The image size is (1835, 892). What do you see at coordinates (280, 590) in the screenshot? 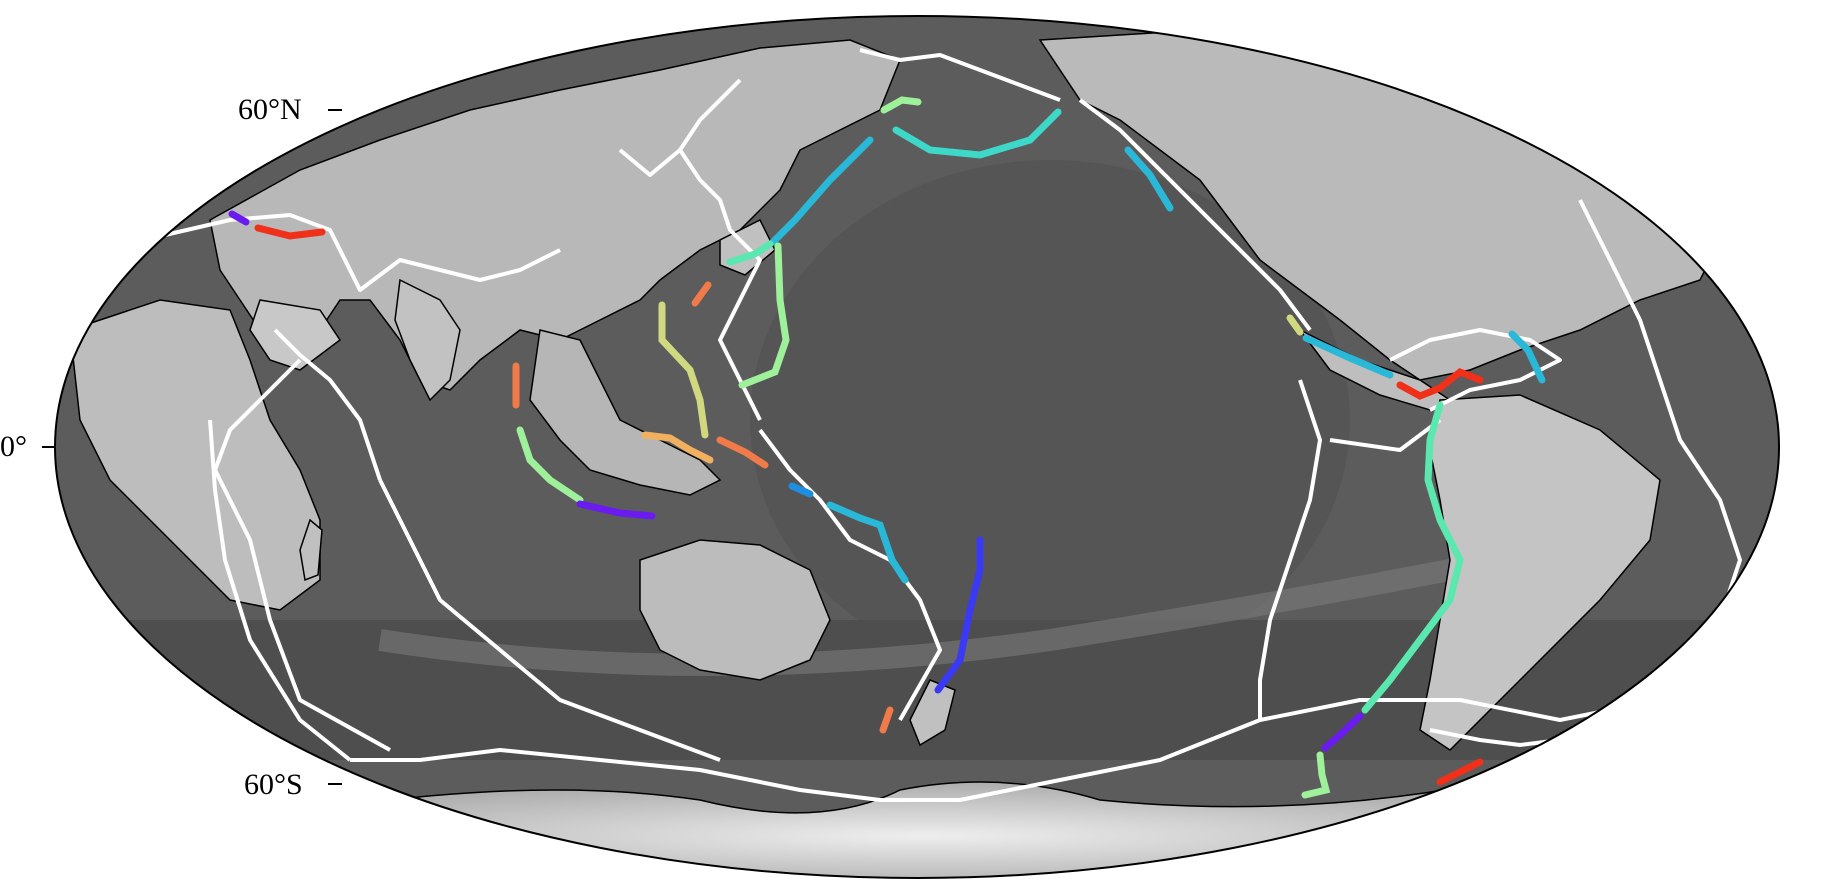
I see `plate-boundary-africa-south` at bounding box center [280, 590].